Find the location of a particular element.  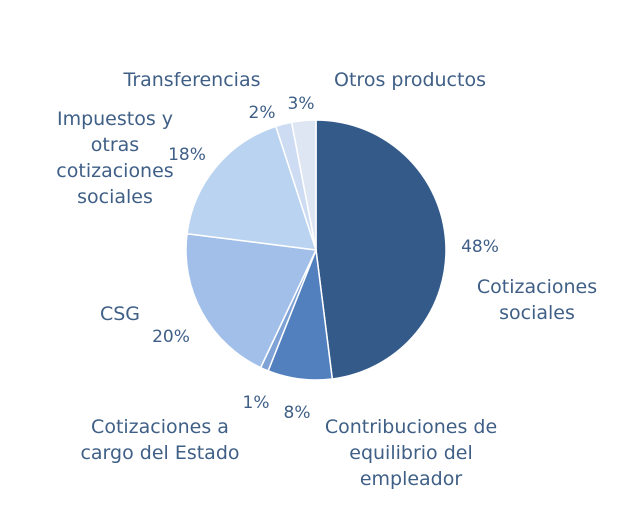

label-cotizaciones-estado-line: Cotizaciones a is located at coordinates (160, 427).